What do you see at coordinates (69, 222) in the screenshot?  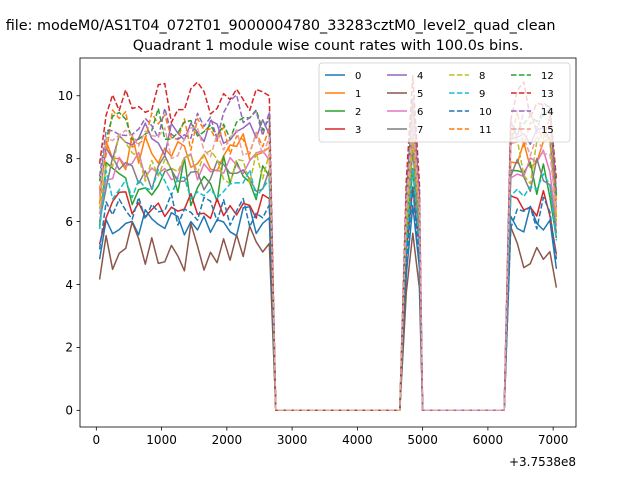 I see `y-tick-label: 6` at bounding box center [69, 222].